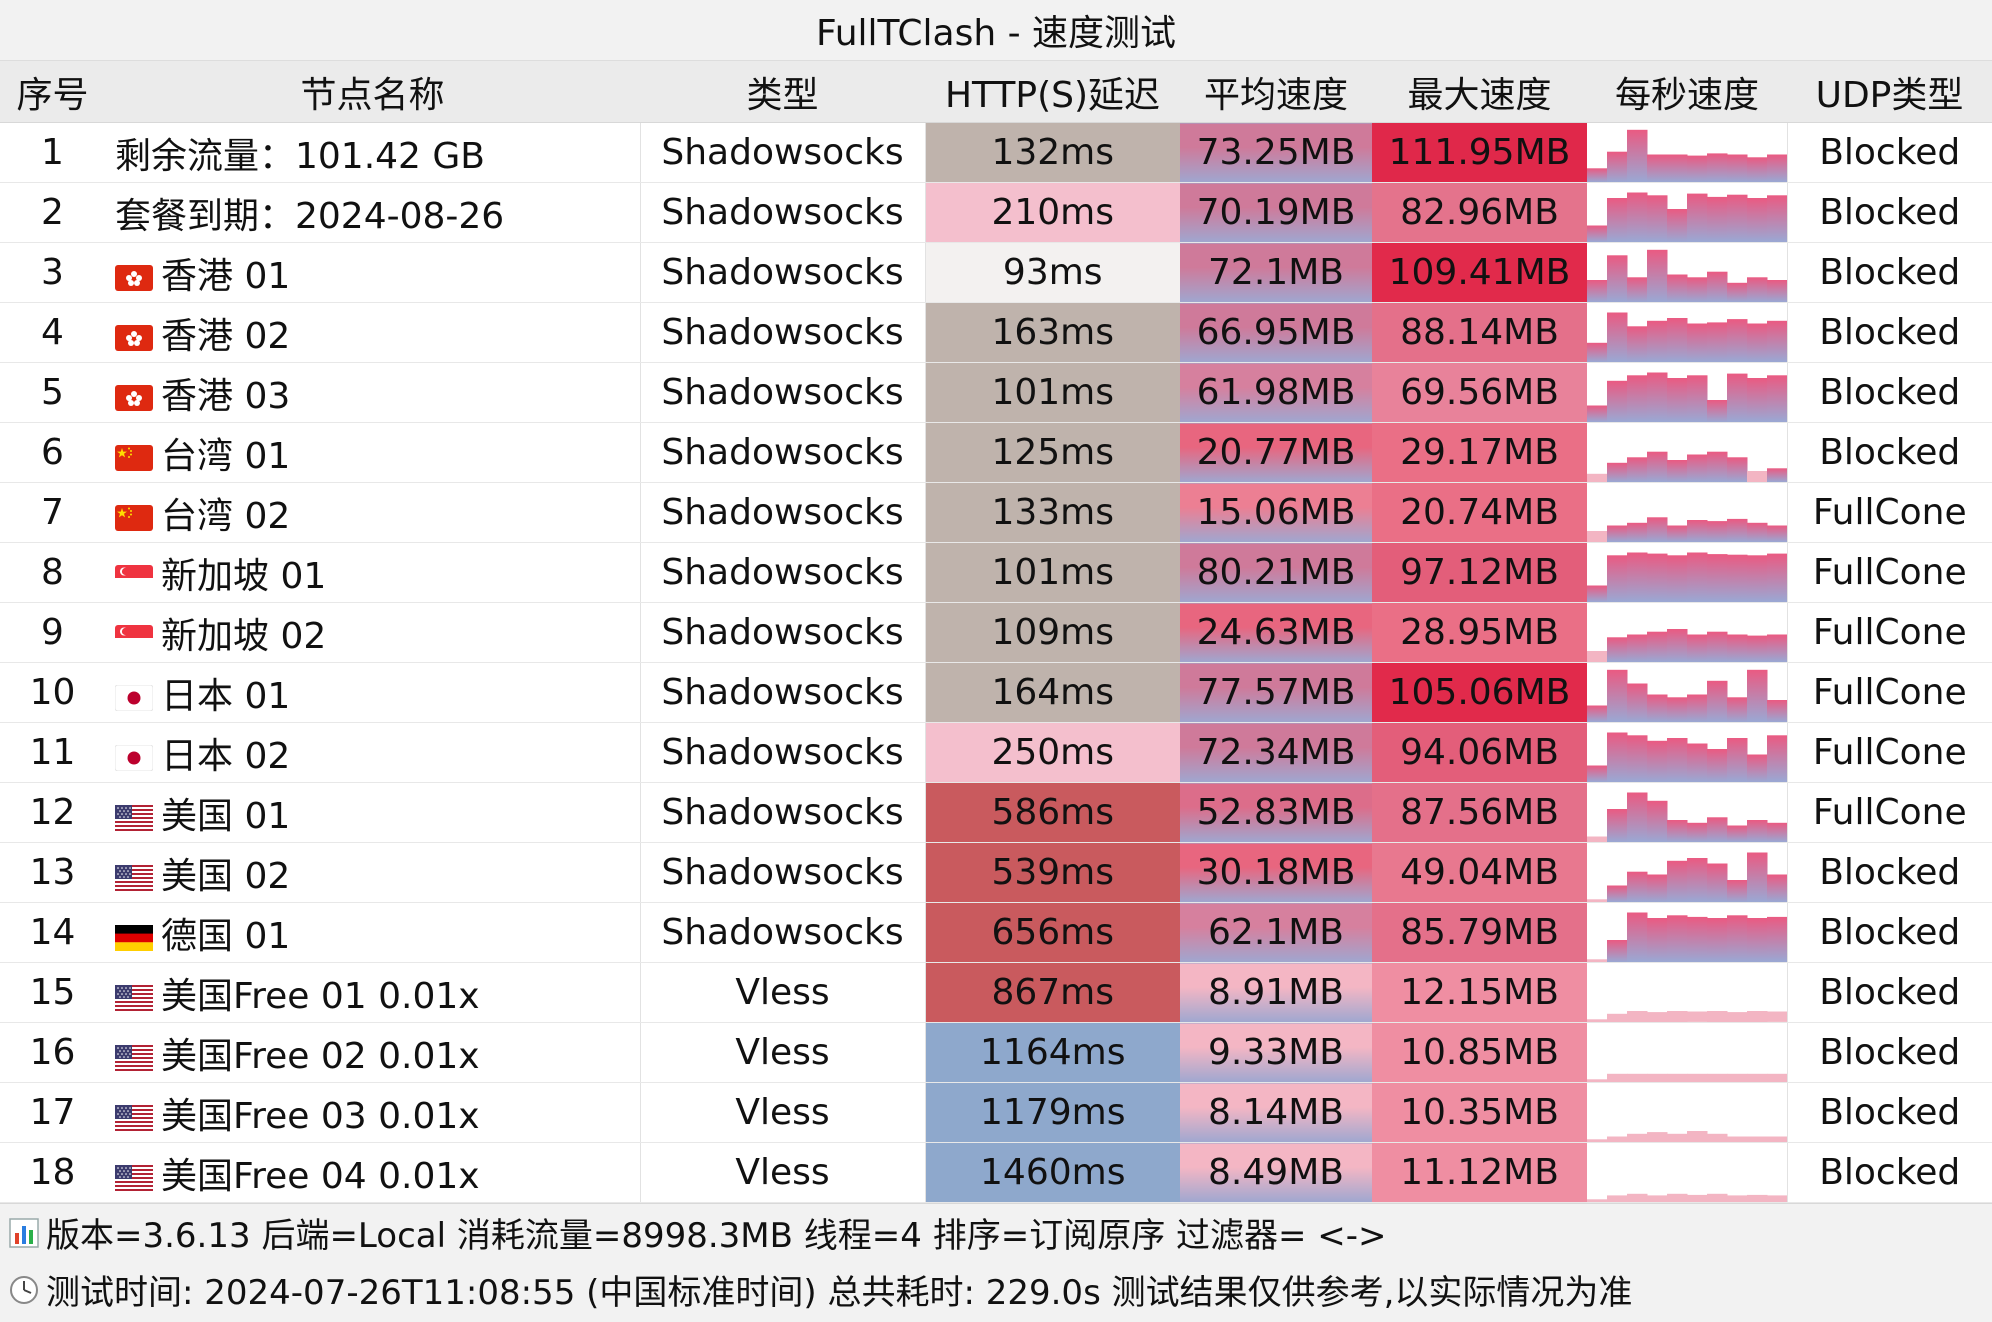  I want to click on cell-udp-type: FullCone, so click(1889, 692).